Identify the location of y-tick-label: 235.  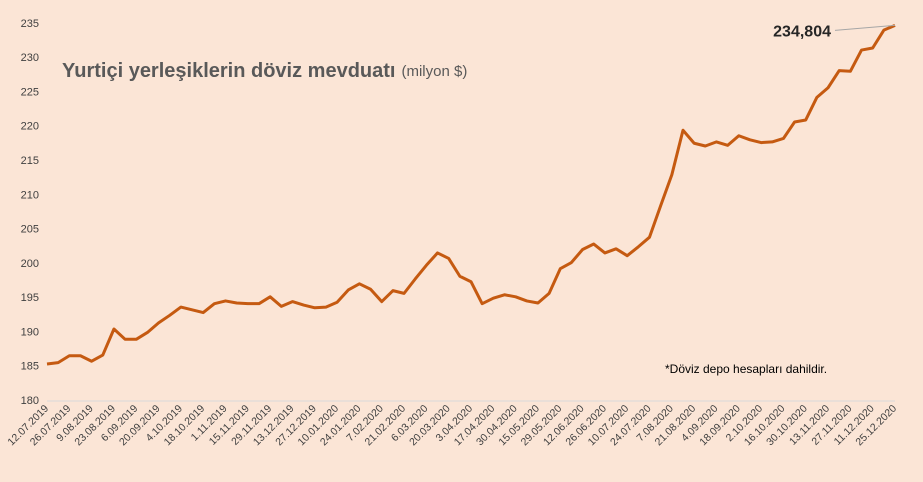
(30, 24).